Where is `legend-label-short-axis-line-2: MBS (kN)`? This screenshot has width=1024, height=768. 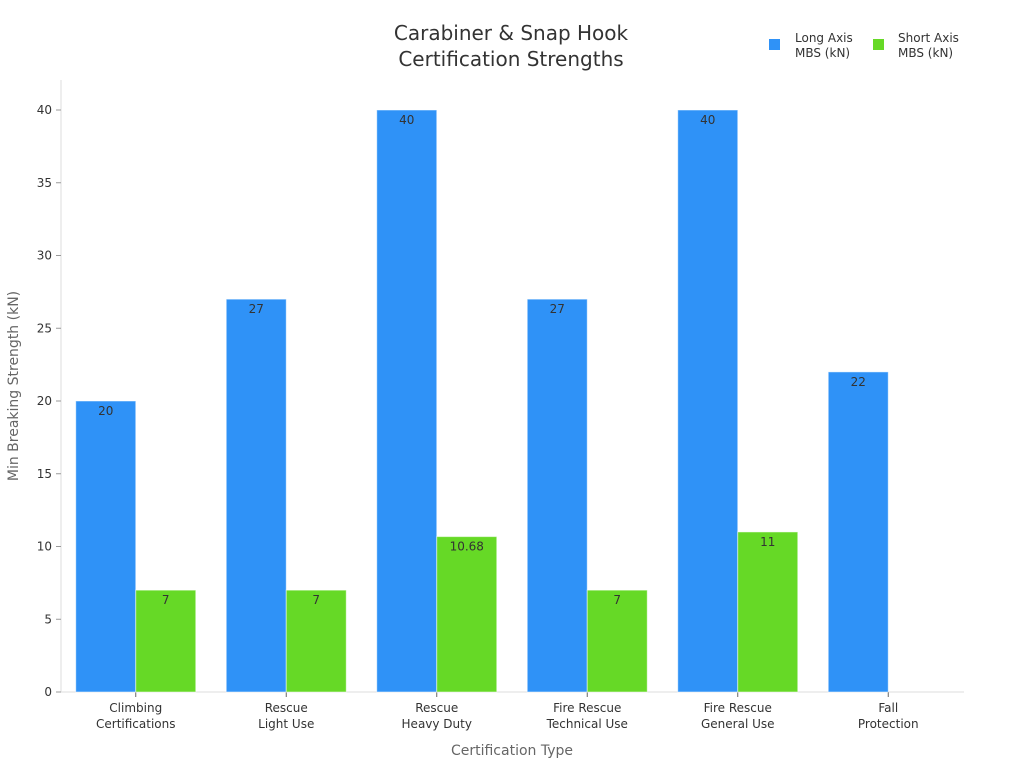 legend-label-short-axis-line-2: MBS (kN) is located at coordinates (925, 53).